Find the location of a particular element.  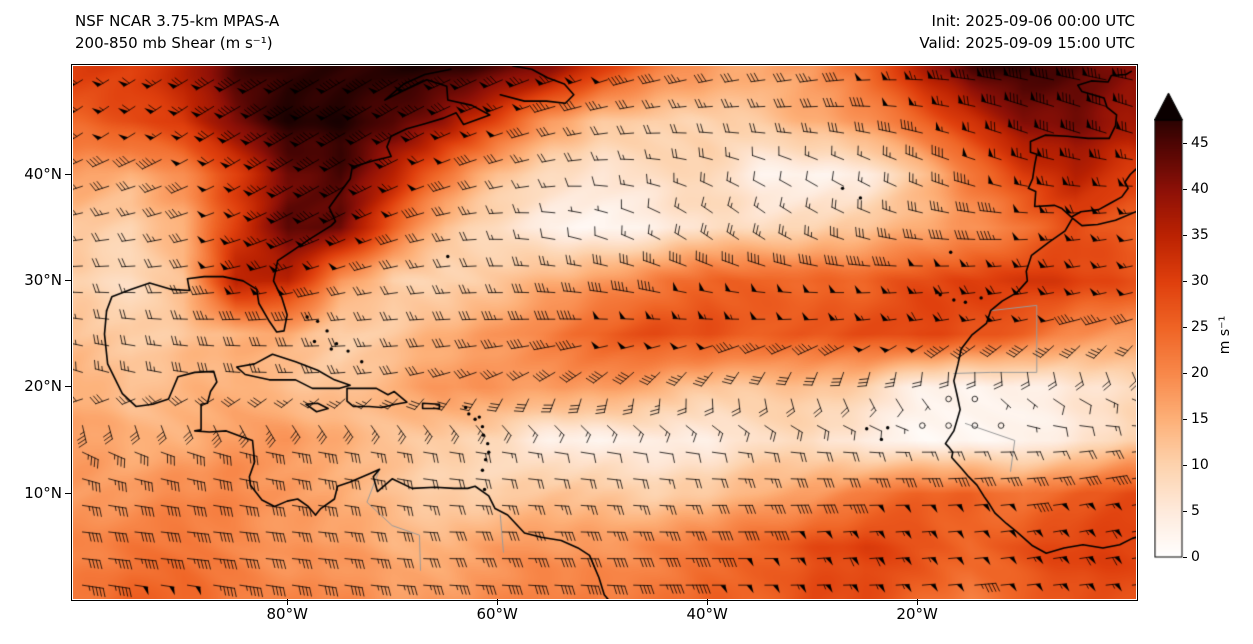

lon-tick-label: 20°W is located at coordinates (917, 614).